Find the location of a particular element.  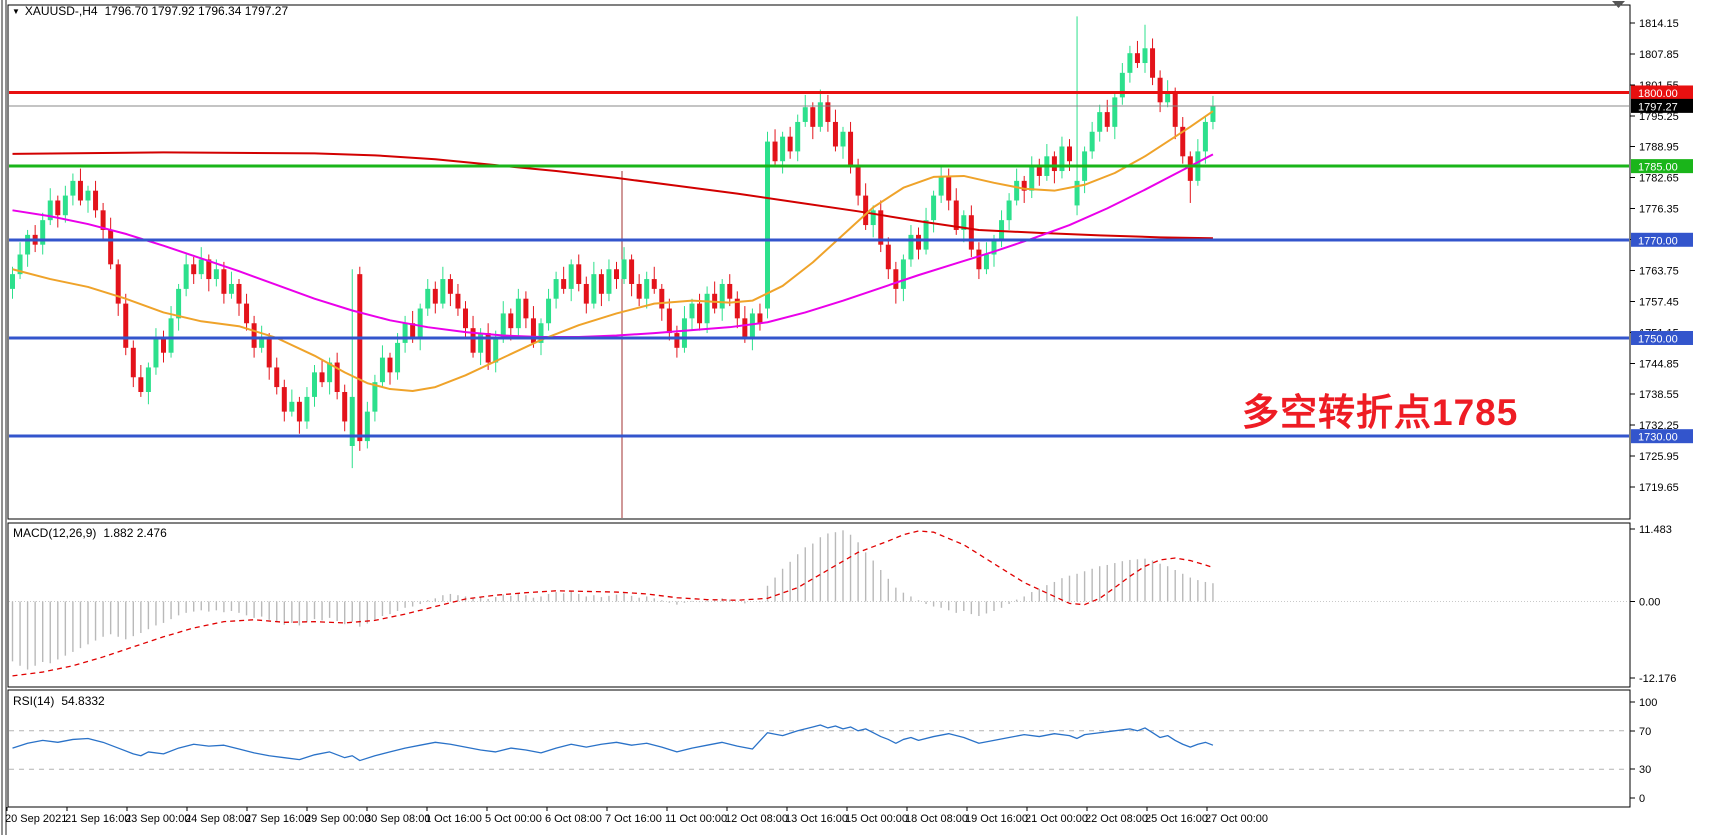

rsi-line is located at coordinates (613, 743).